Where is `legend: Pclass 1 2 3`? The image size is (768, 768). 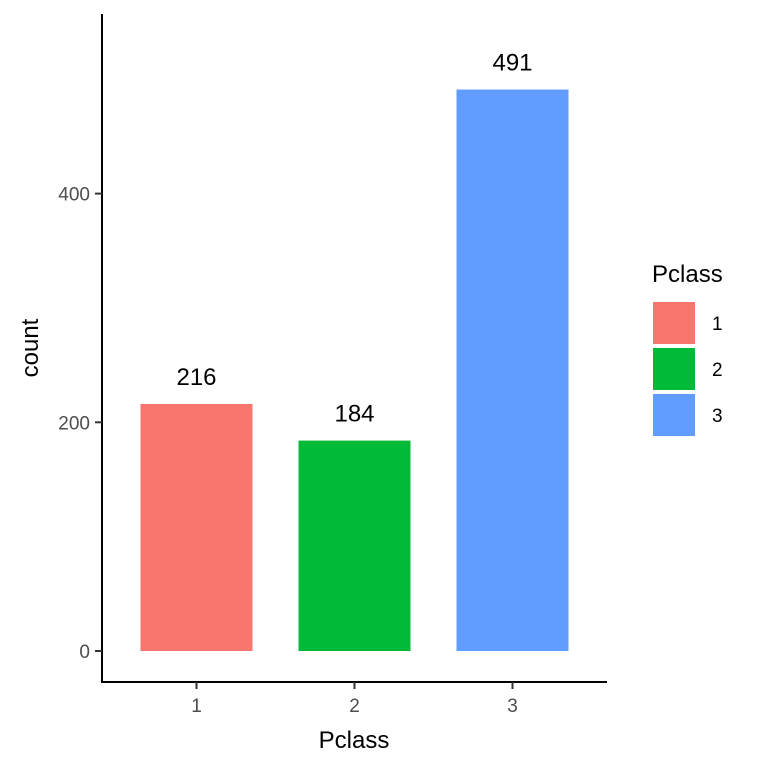 legend: Pclass 1 2 3 is located at coordinates (687, 348).